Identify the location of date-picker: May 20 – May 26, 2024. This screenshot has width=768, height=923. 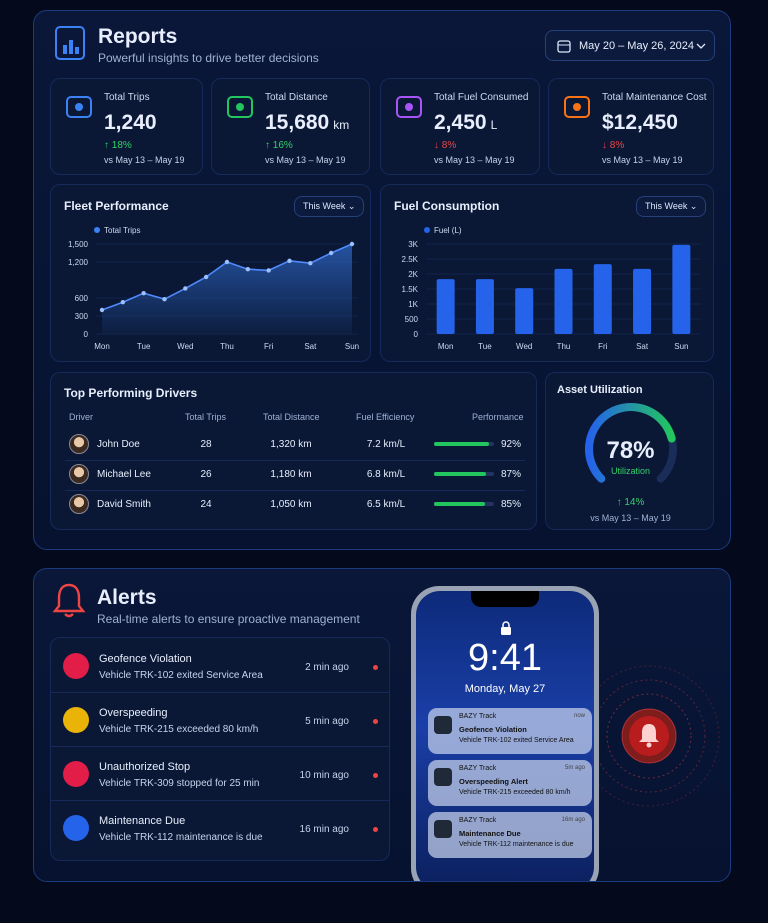
(630, 45).